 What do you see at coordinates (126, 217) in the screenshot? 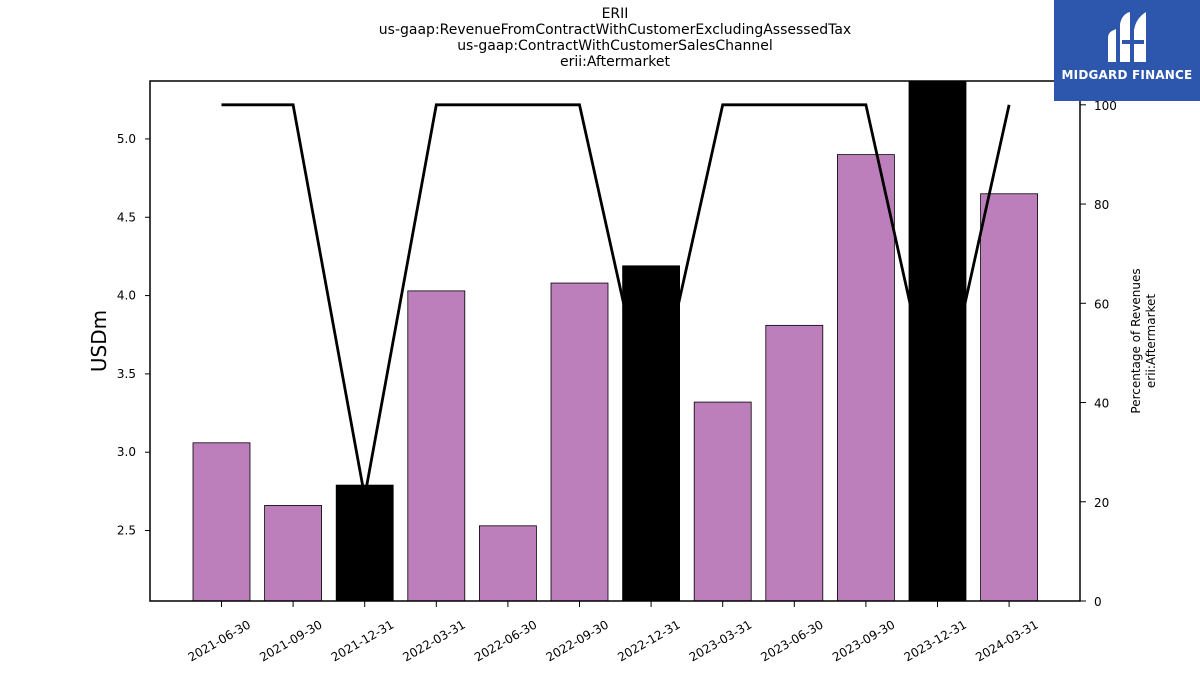
I see `y-tick-label: 4.5` at bounding box center [126, 217].